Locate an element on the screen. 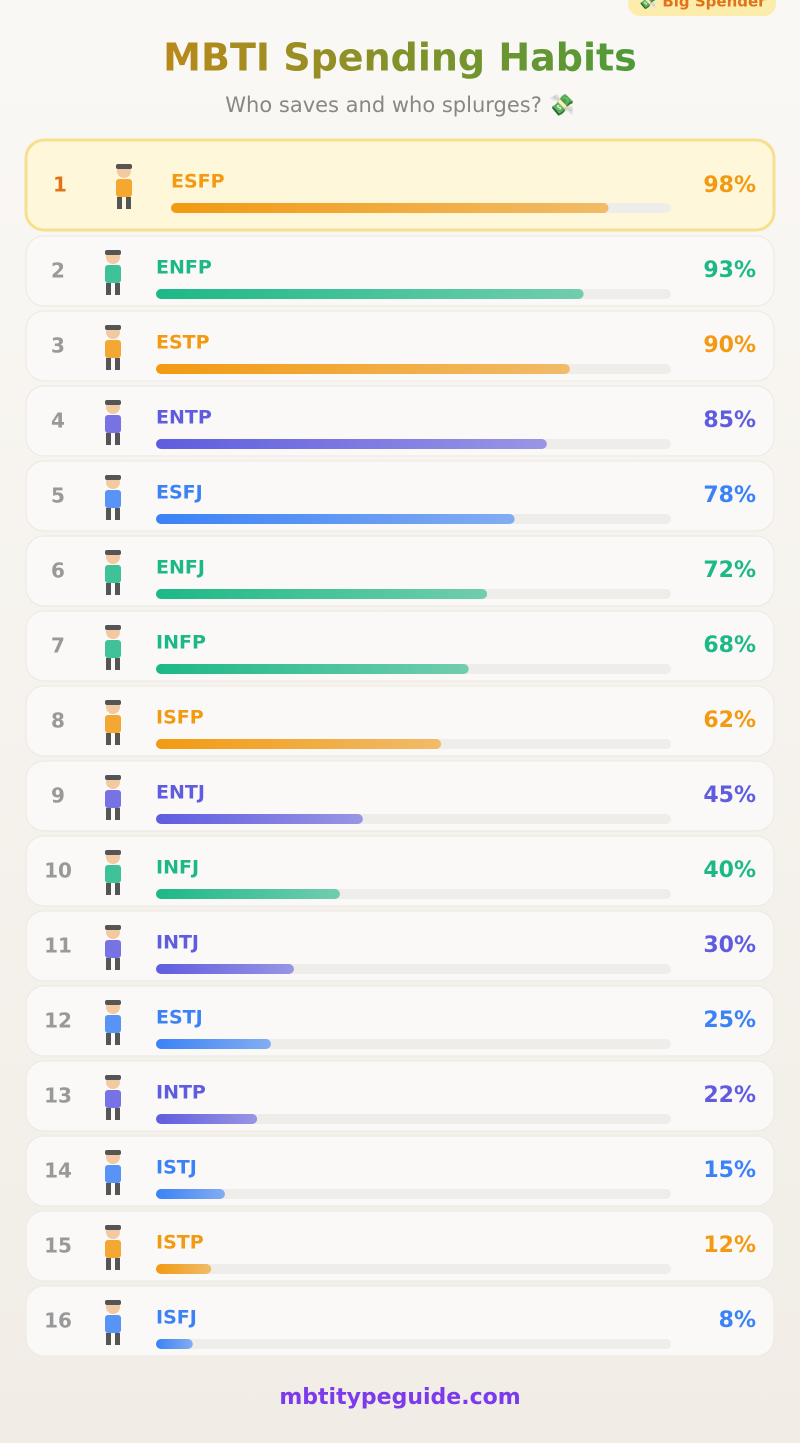 Image resolution: width=800 pixels, height=1443 pixels. value-label: 8% is located at coordinates (737, 1320).